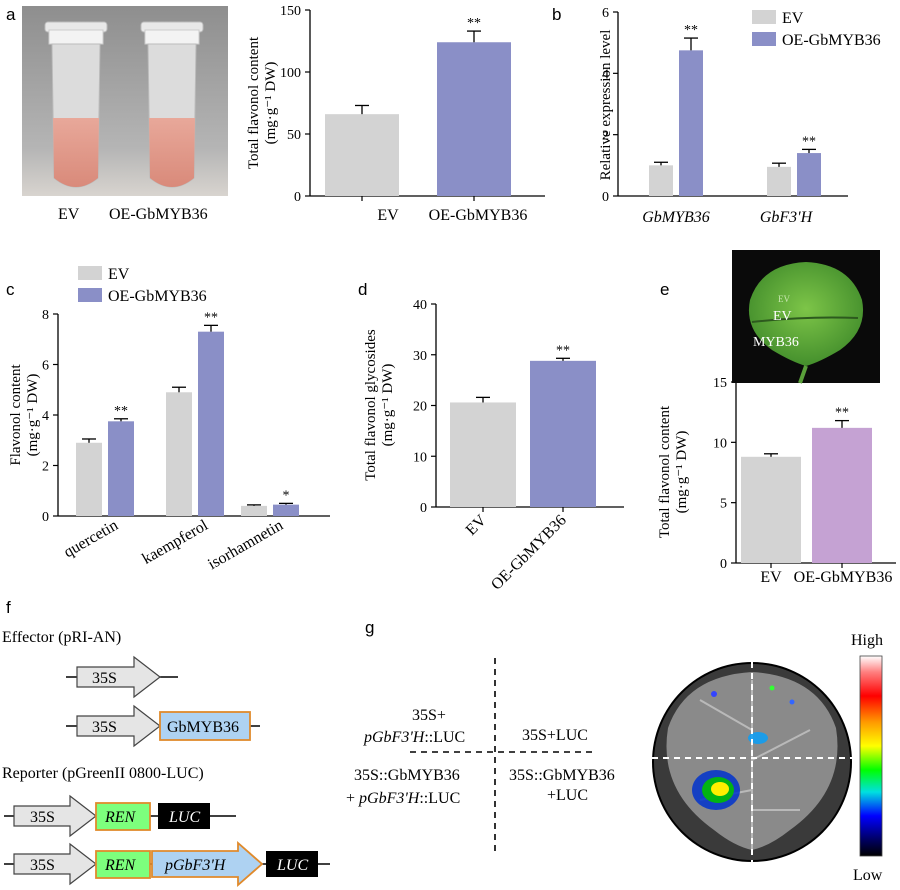 This screenshot has width=900, height=890. I want to click on panel-label-d: d, so click(362, 289).